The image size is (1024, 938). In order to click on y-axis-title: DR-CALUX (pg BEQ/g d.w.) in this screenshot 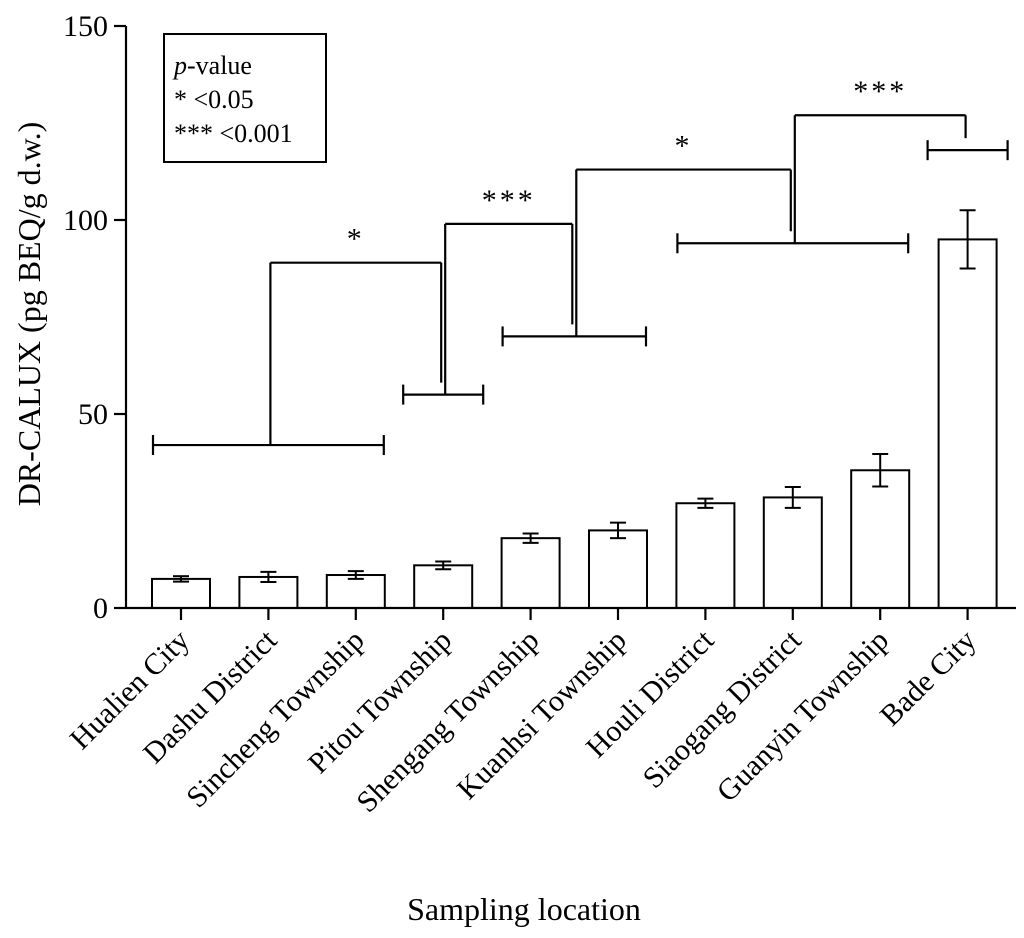, I will do `click(29, 314)`.